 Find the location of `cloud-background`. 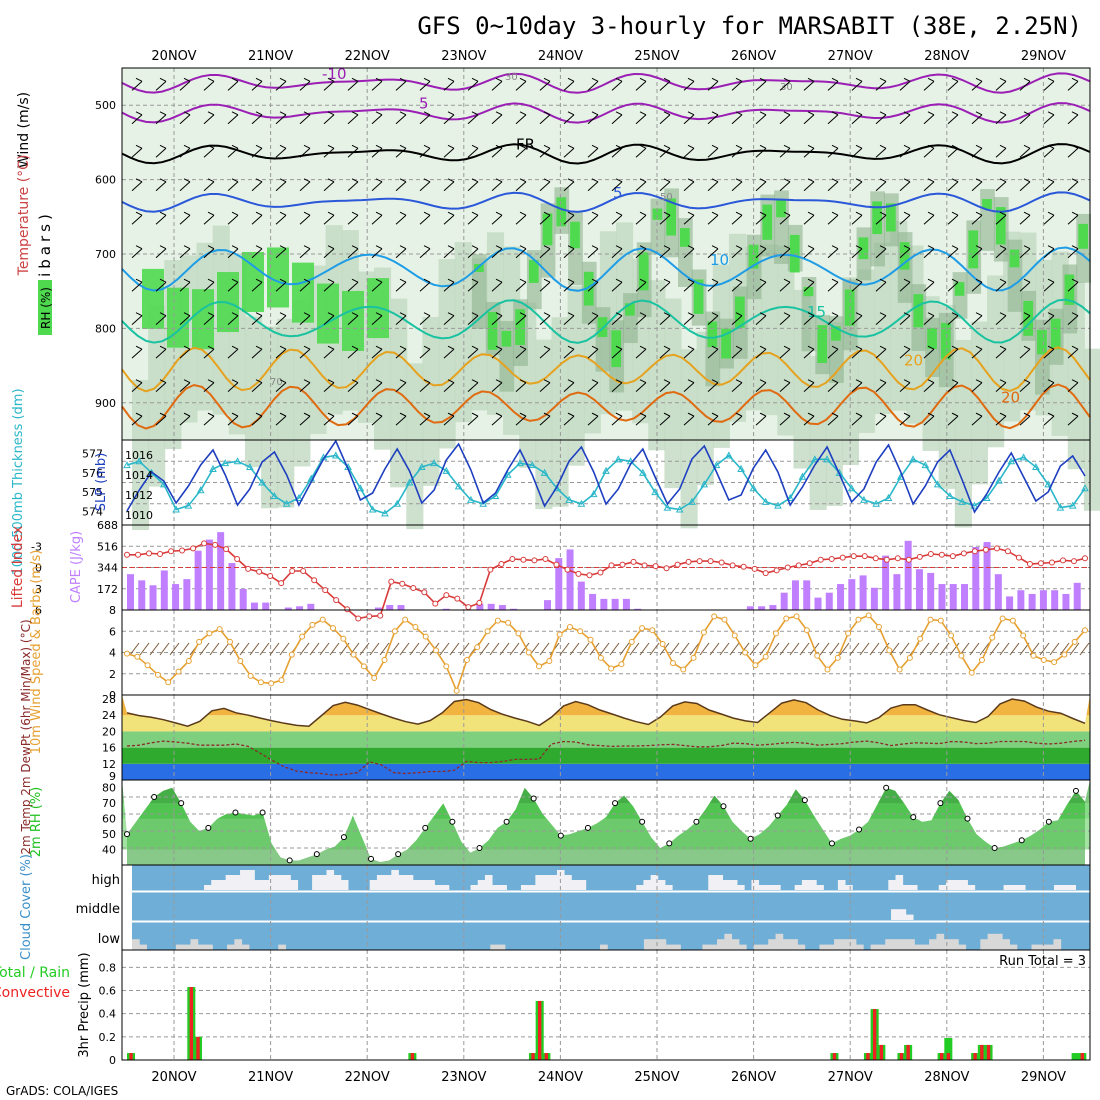

cloud-background is located at coordinates (611, 907).